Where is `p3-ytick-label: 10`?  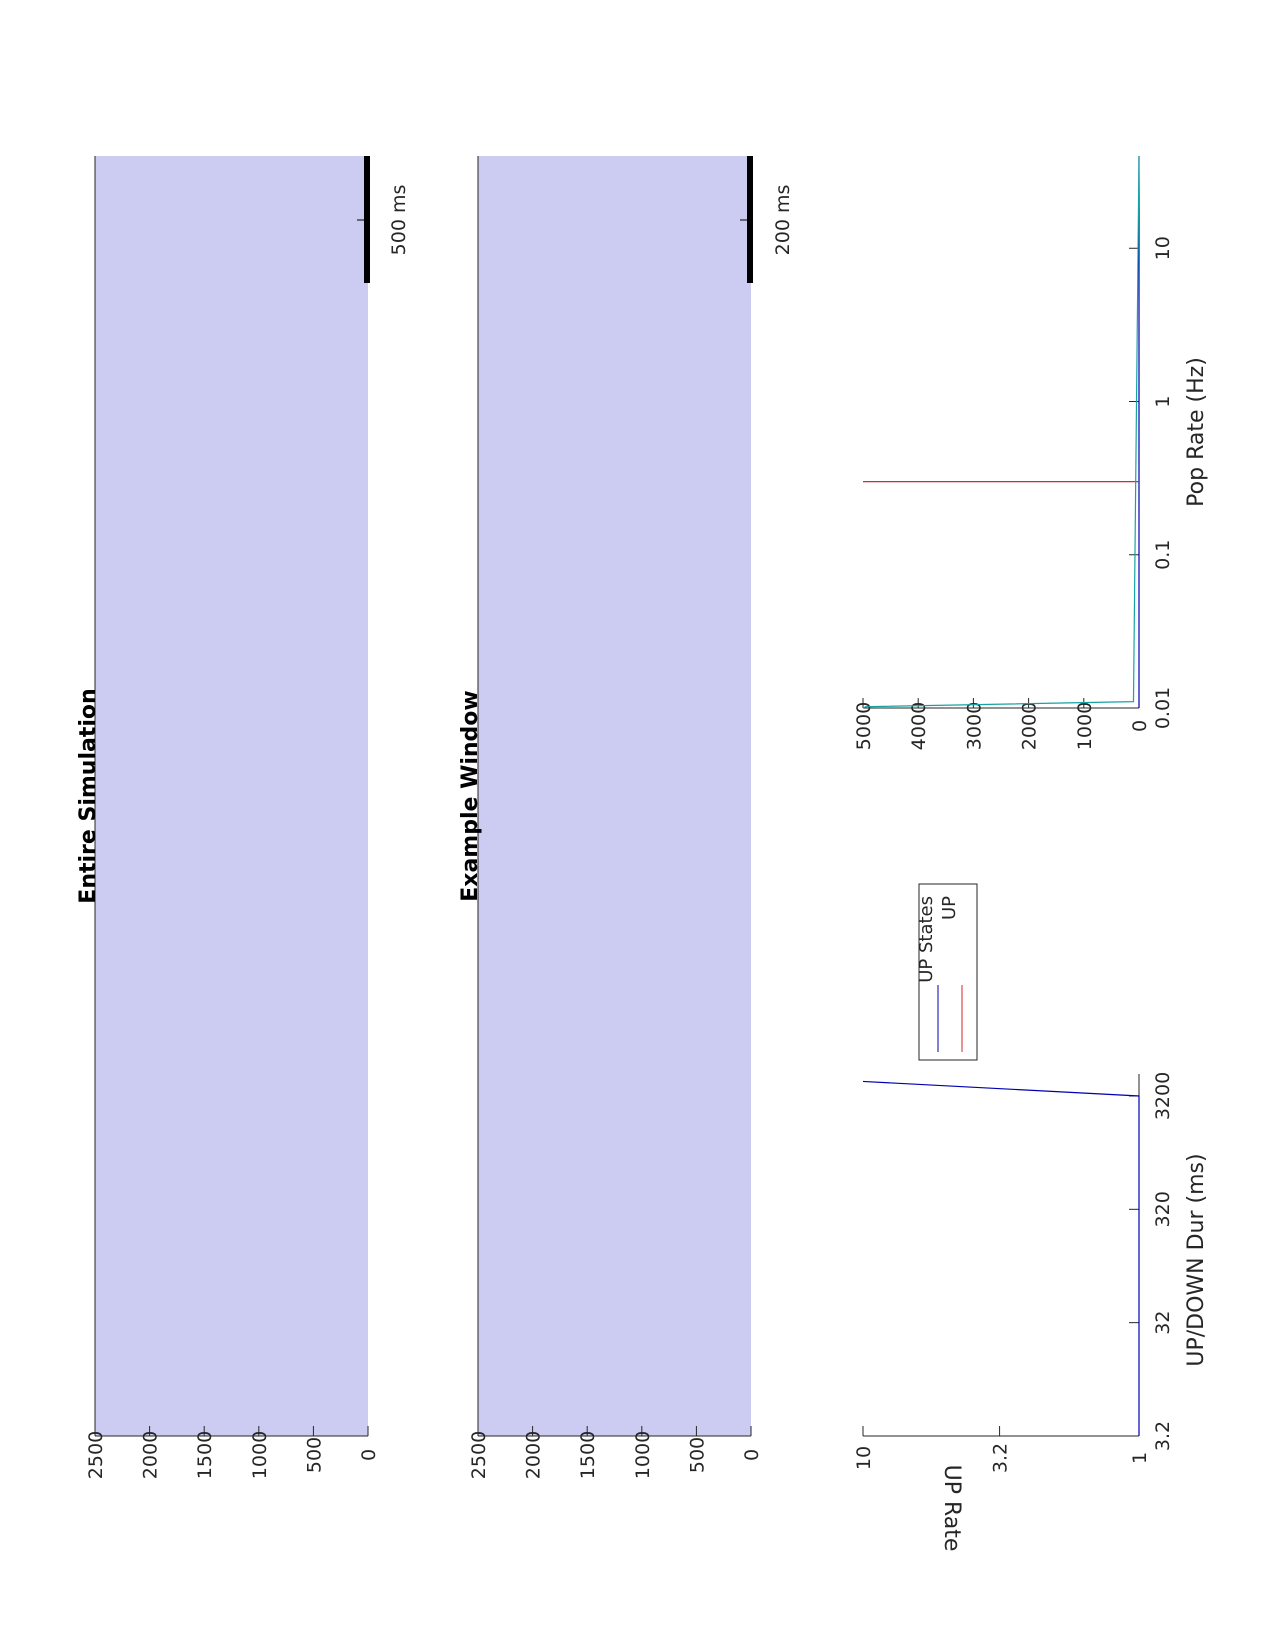 p3-ytick-label: 10 is located at coordinates (864, 1458).